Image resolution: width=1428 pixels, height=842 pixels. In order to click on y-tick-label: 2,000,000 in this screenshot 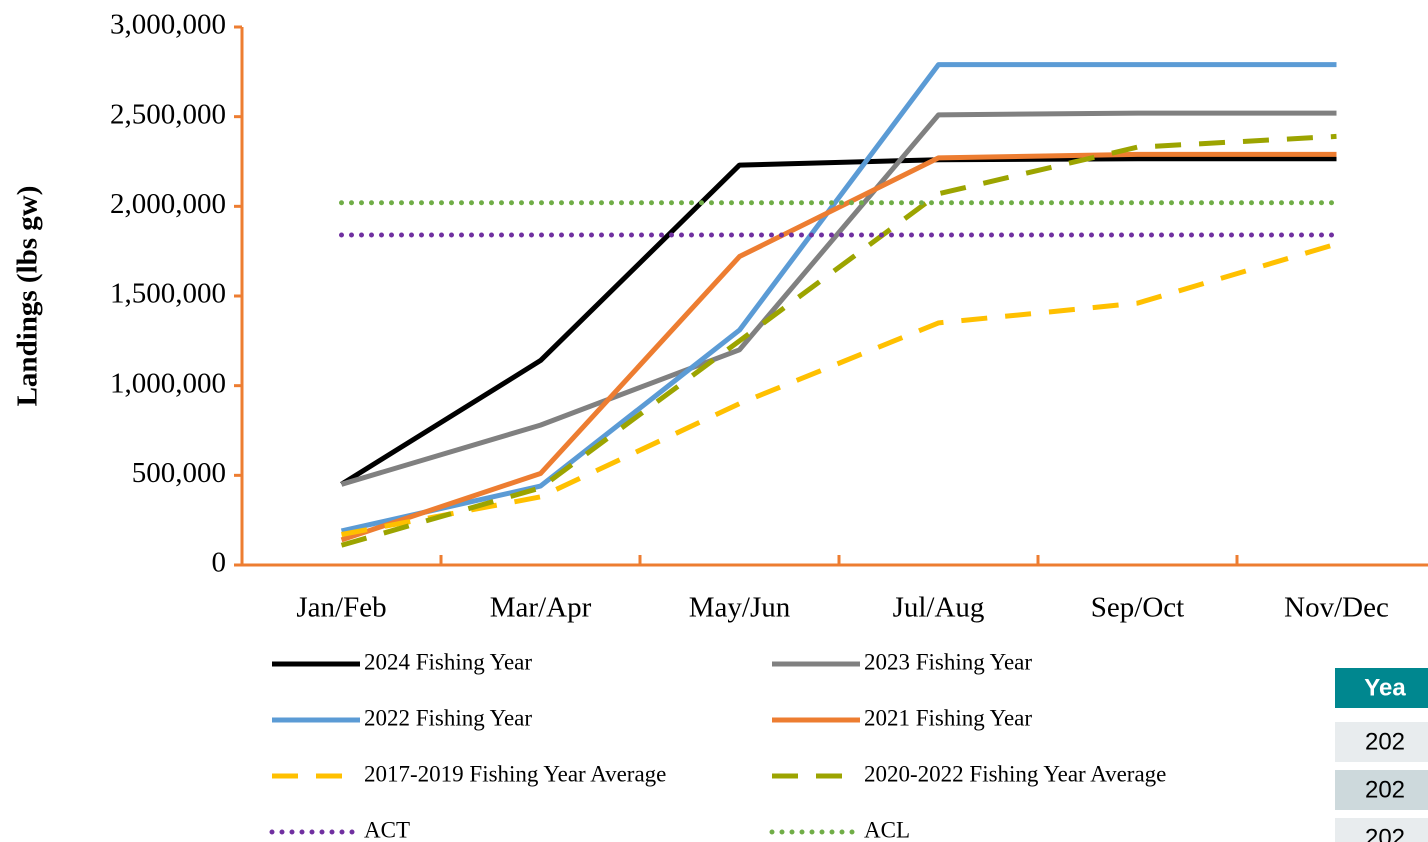, I will do `click(168, 204)`.